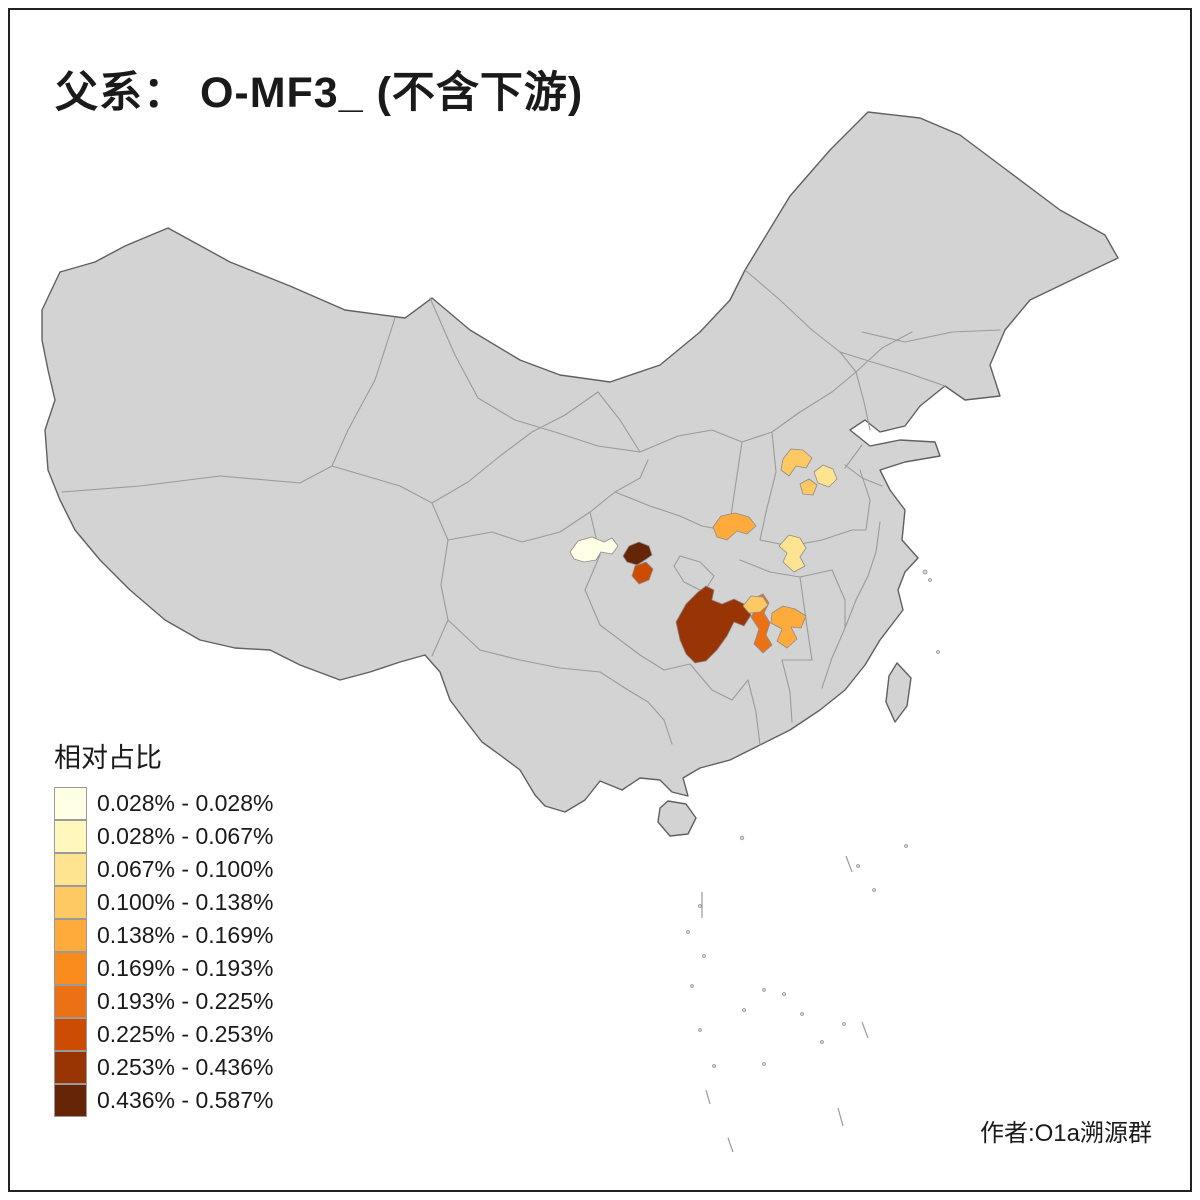  I want to click on legend-item: 0.225% - 0.253%, so click(163, 1034).